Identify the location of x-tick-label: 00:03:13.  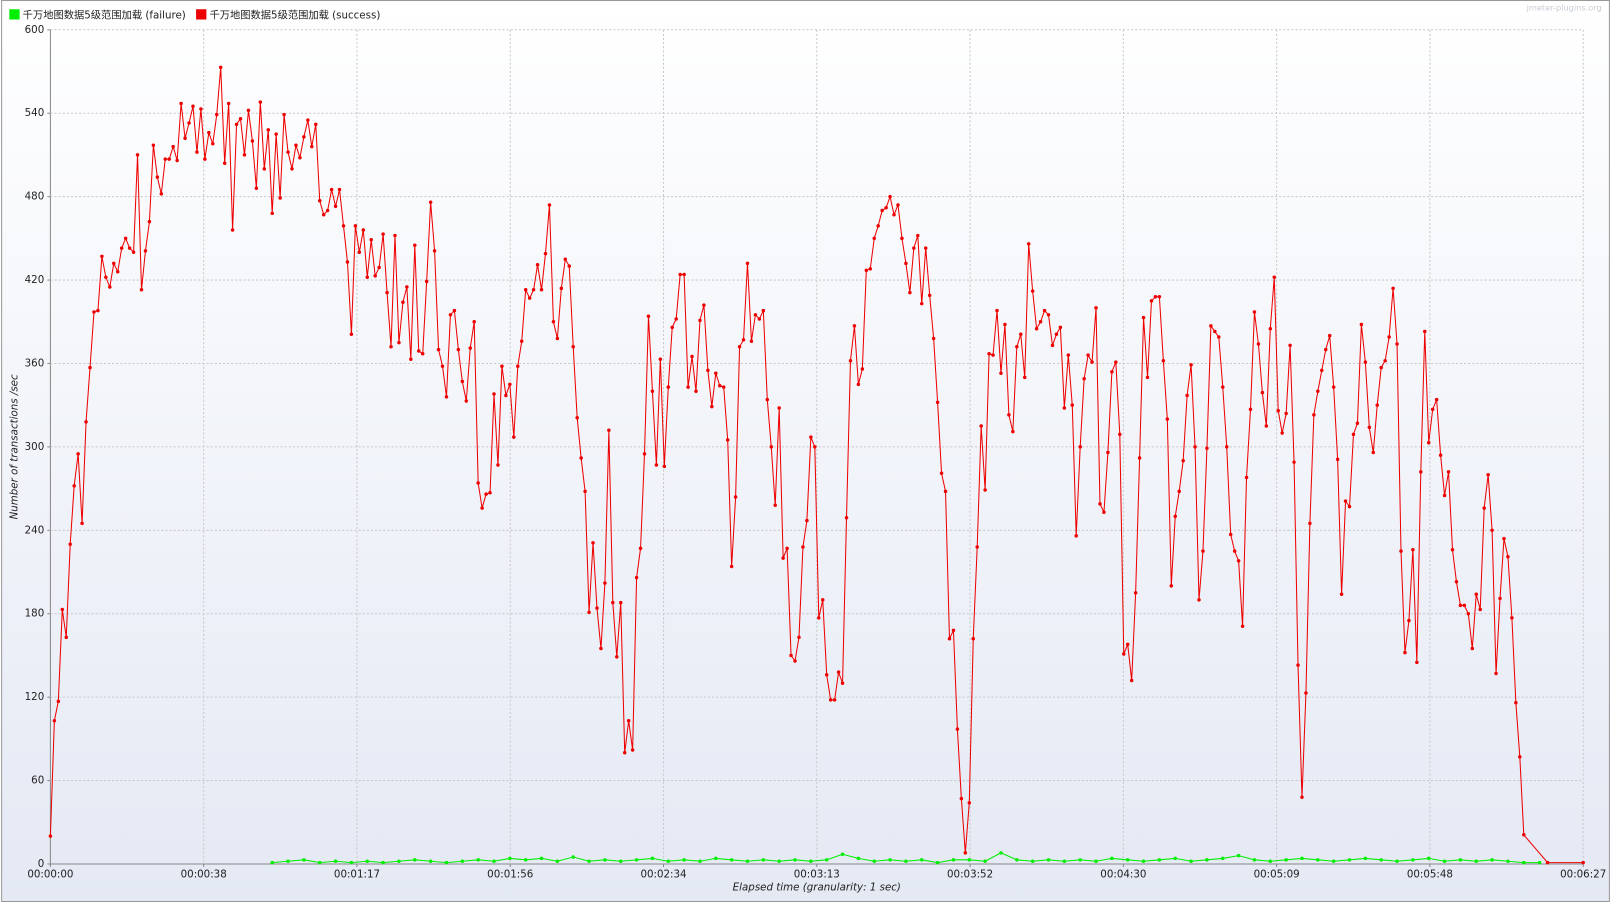
(817, 874).